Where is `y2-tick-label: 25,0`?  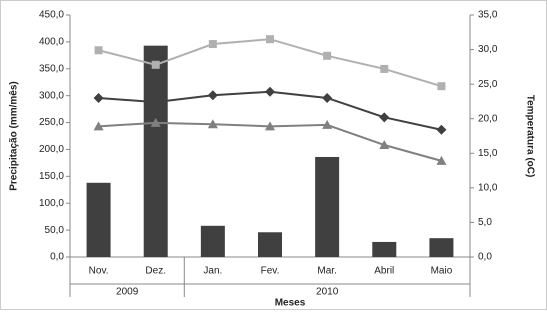 y2-tick-label: 25,0 is located at coordinates (488, 84).